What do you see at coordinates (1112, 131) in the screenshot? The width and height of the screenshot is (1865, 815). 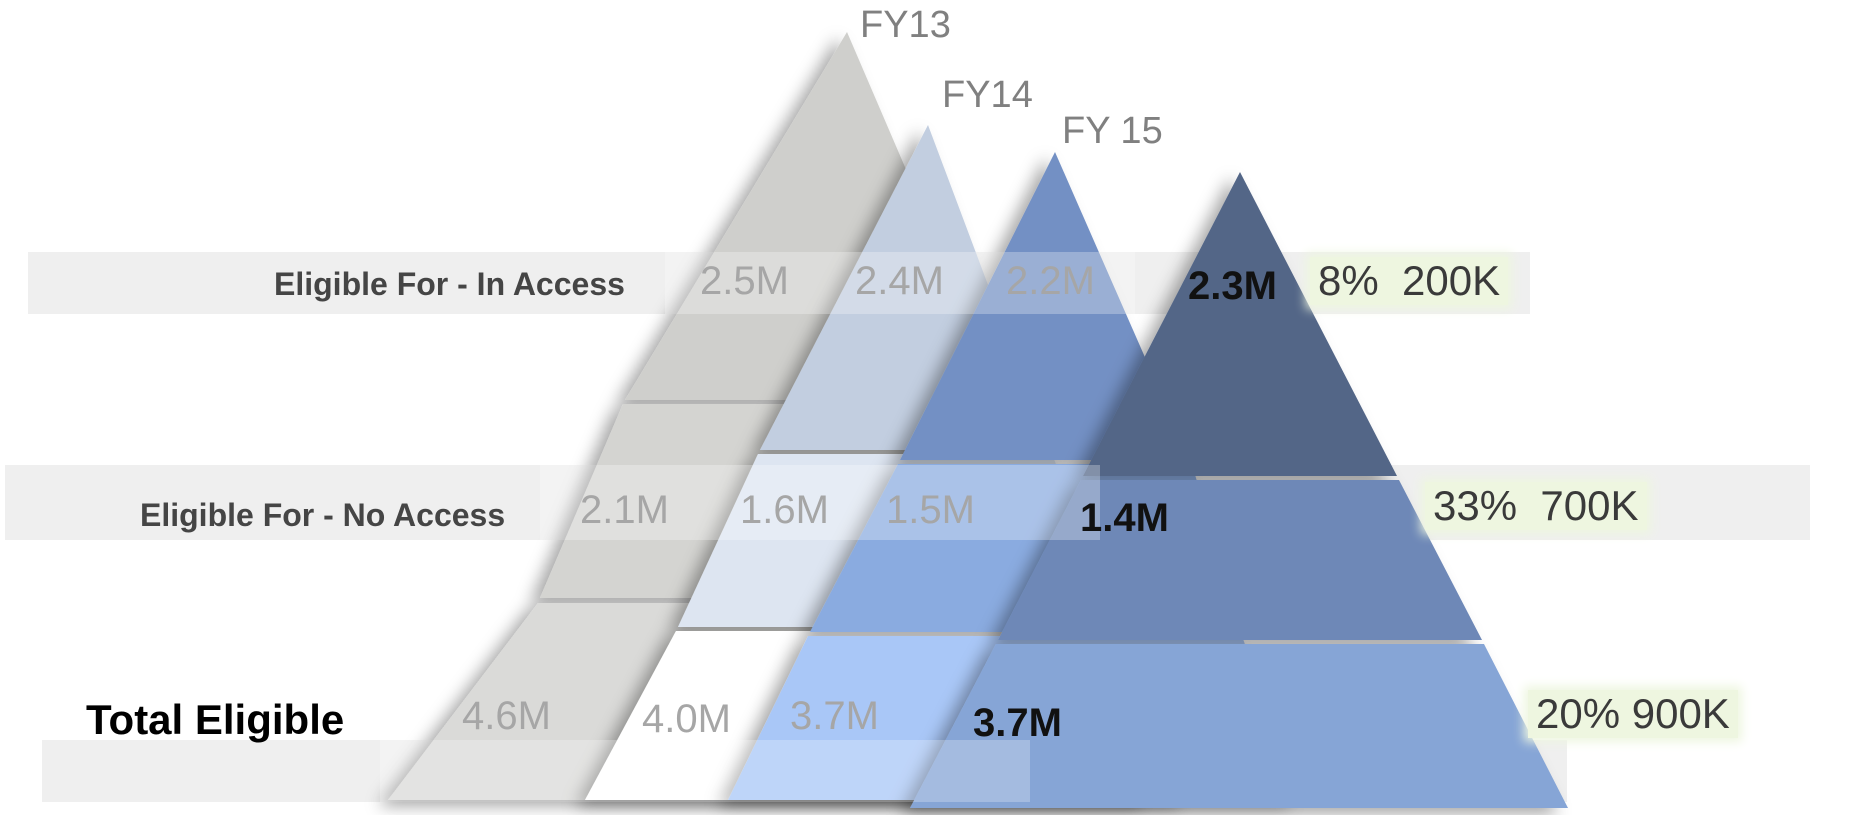 I see `year-label-fy15: FY 15` at bounding box center [1112, 131].